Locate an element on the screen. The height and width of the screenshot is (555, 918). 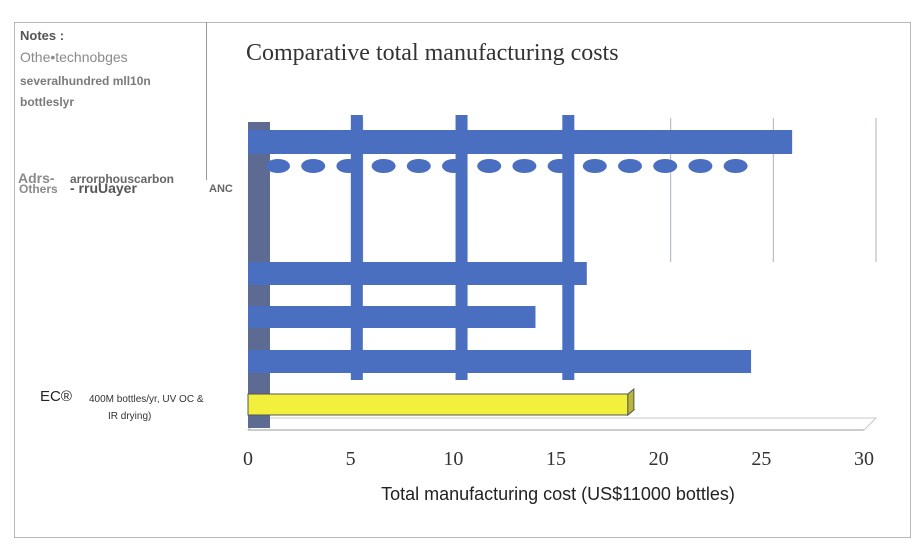
bar-yellow is located at coordinates (438, 404).